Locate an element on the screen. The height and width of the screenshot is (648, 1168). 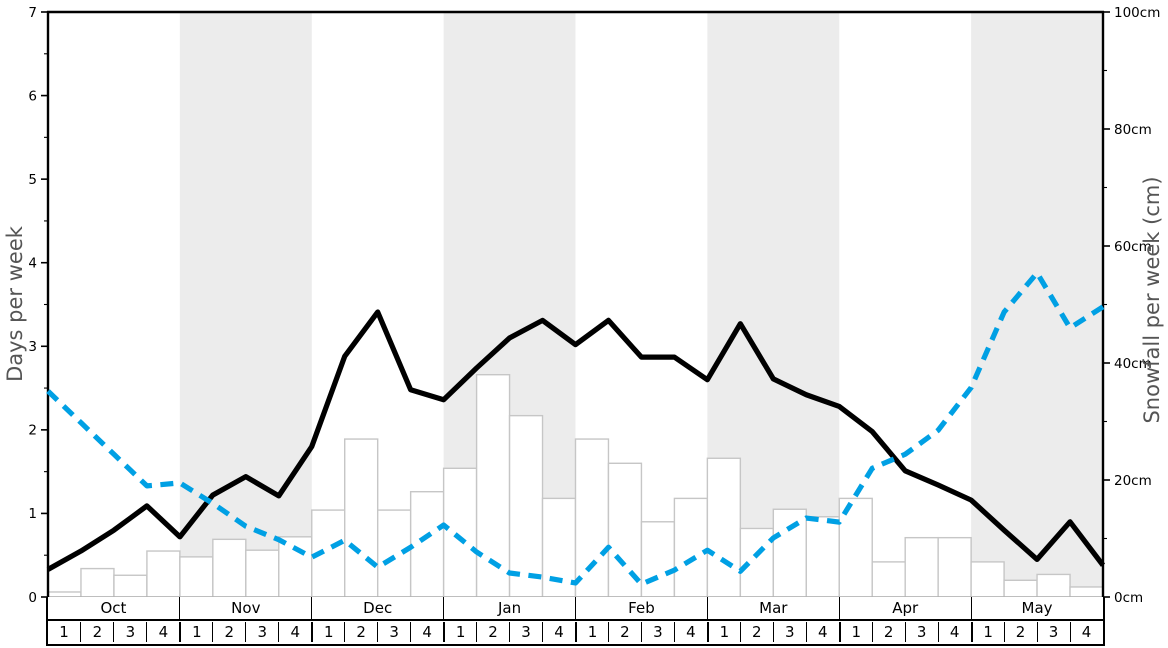
month-cell-dec: Dec is located at coordinates (377, 608).